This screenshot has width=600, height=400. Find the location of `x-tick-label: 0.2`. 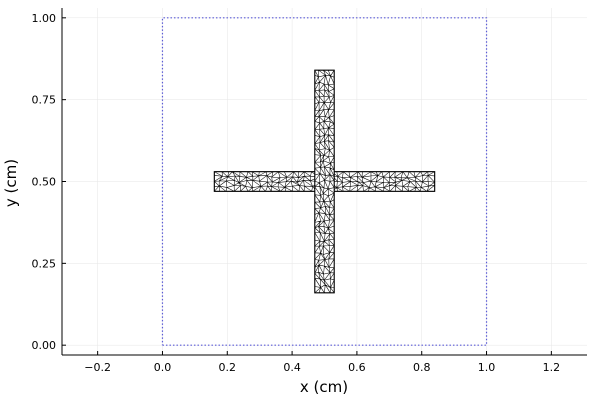

x-tick-label: 0.2 is located at coordinates (228, 367).